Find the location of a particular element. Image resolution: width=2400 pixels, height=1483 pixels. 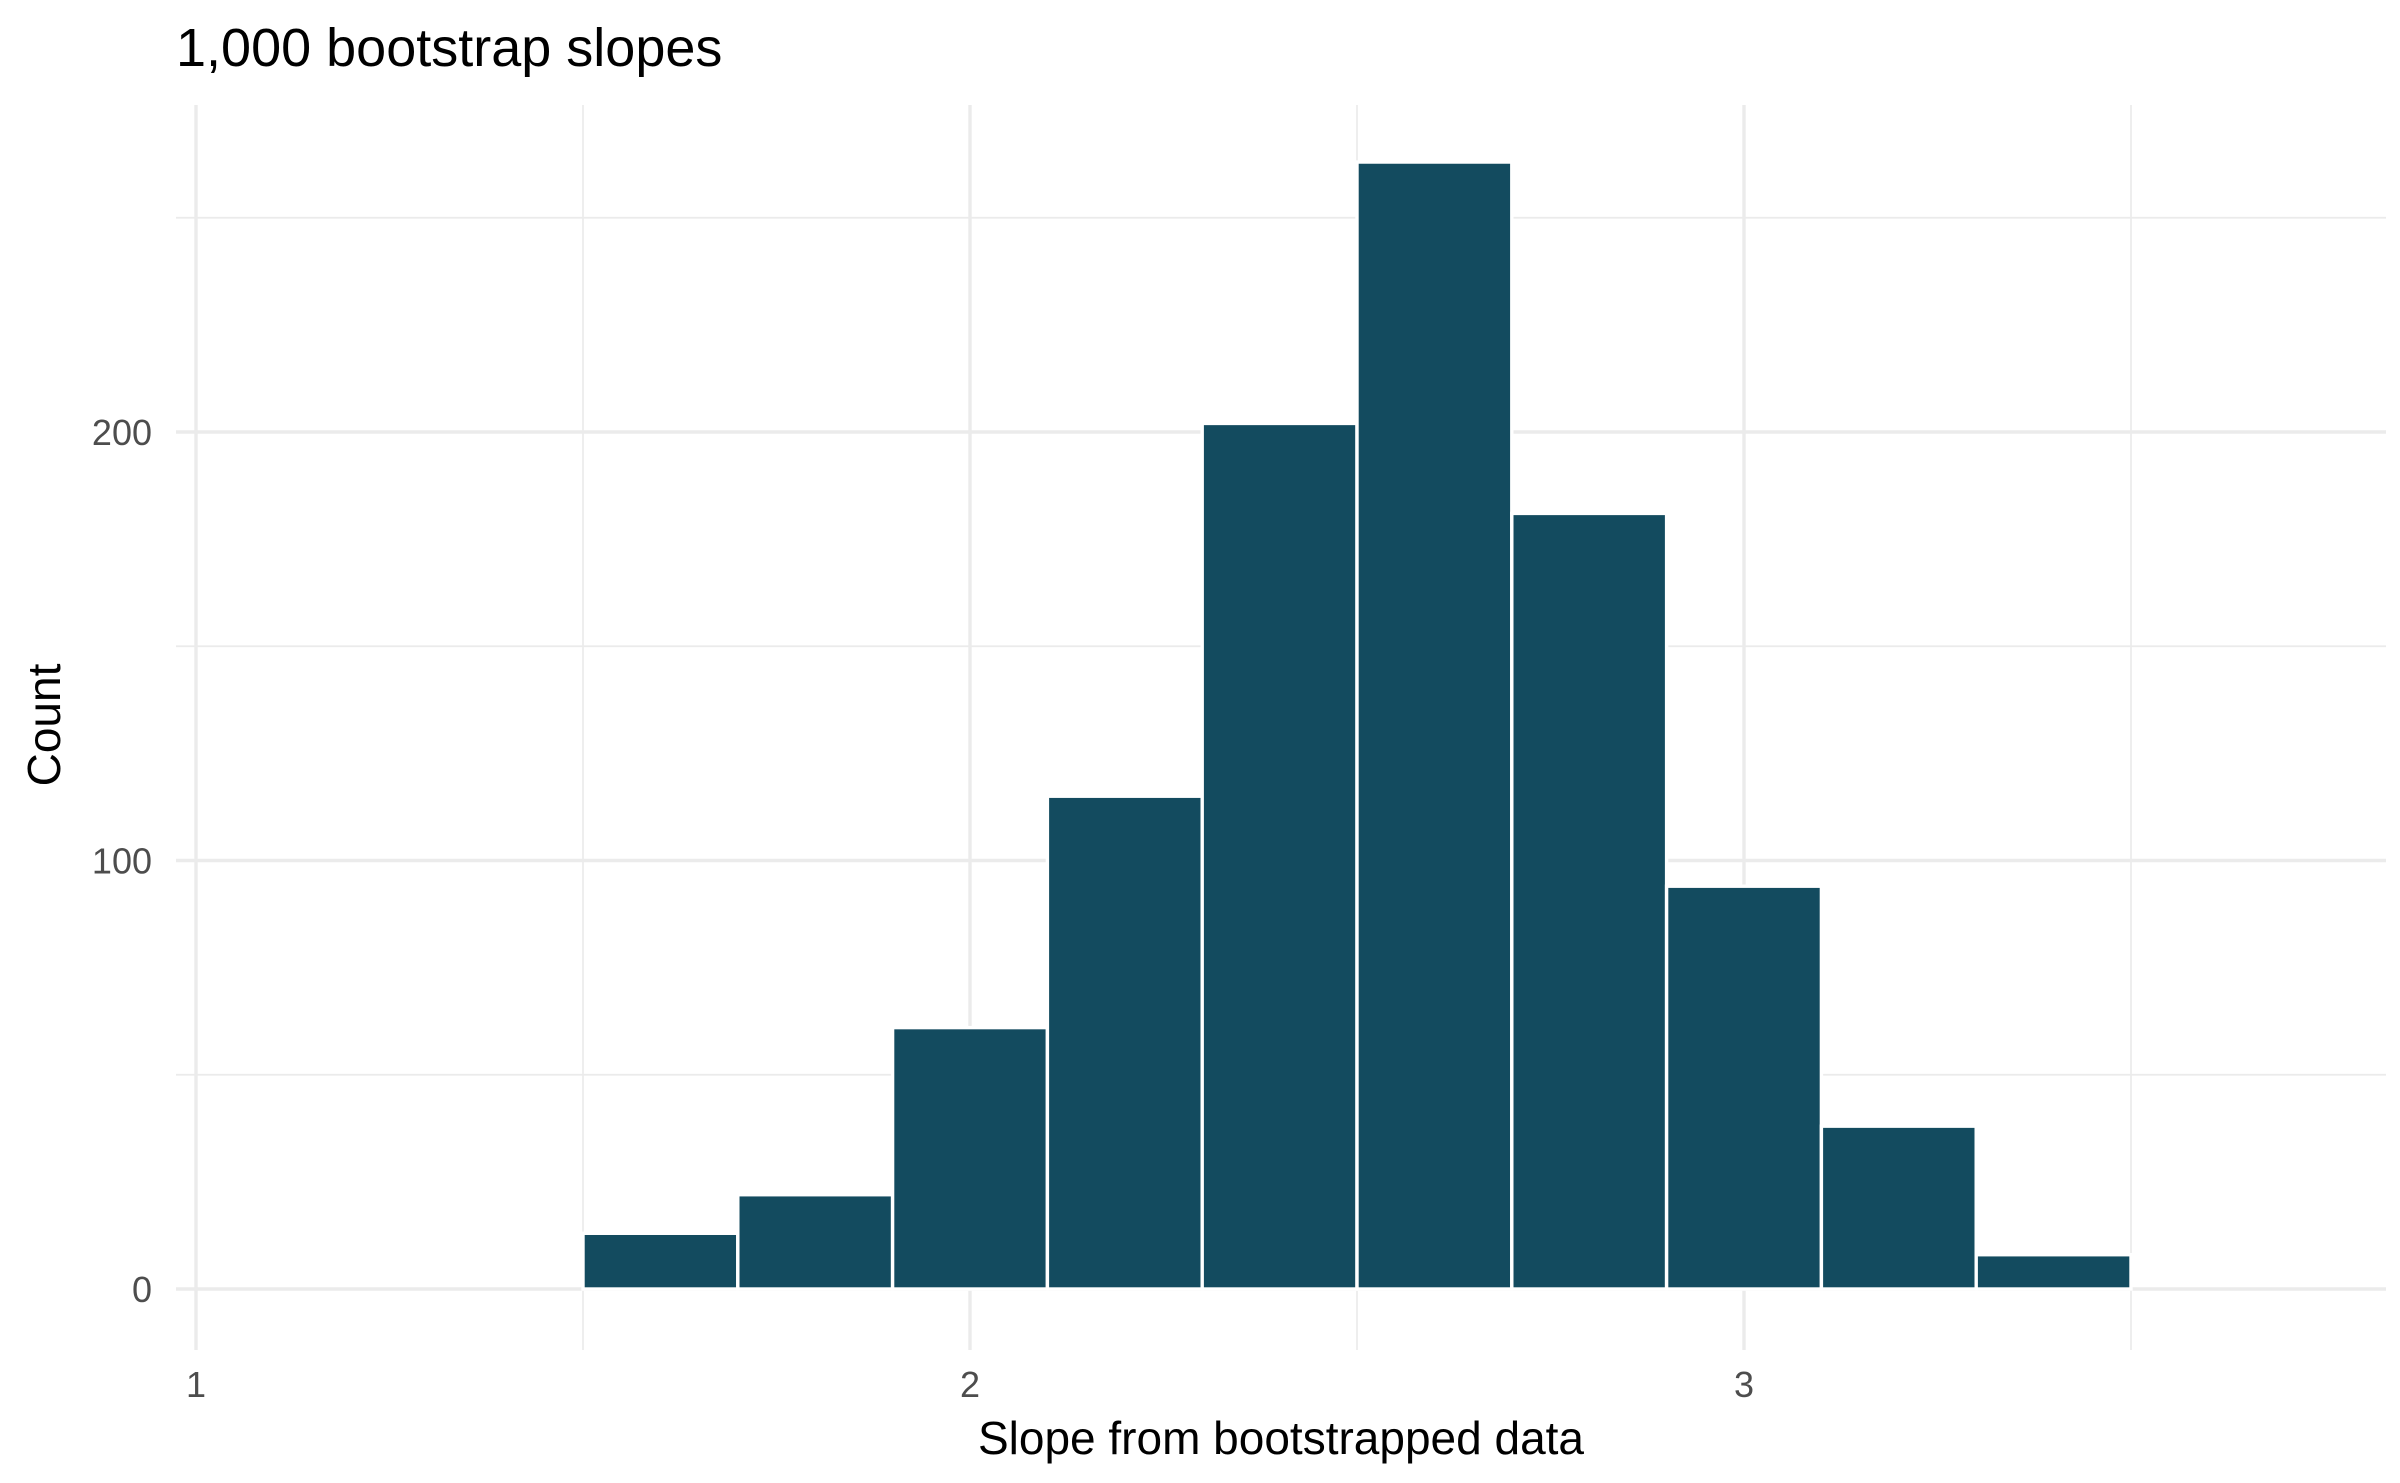

y-axis-title: Count is located at coordinates (44, 724).